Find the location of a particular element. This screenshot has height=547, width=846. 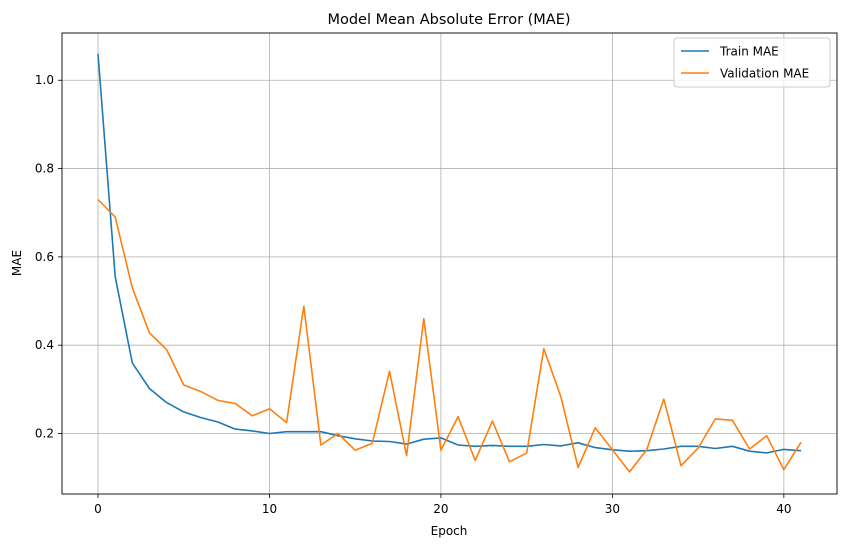

x-tick-label: 10 is located at coordinates (269, 509).